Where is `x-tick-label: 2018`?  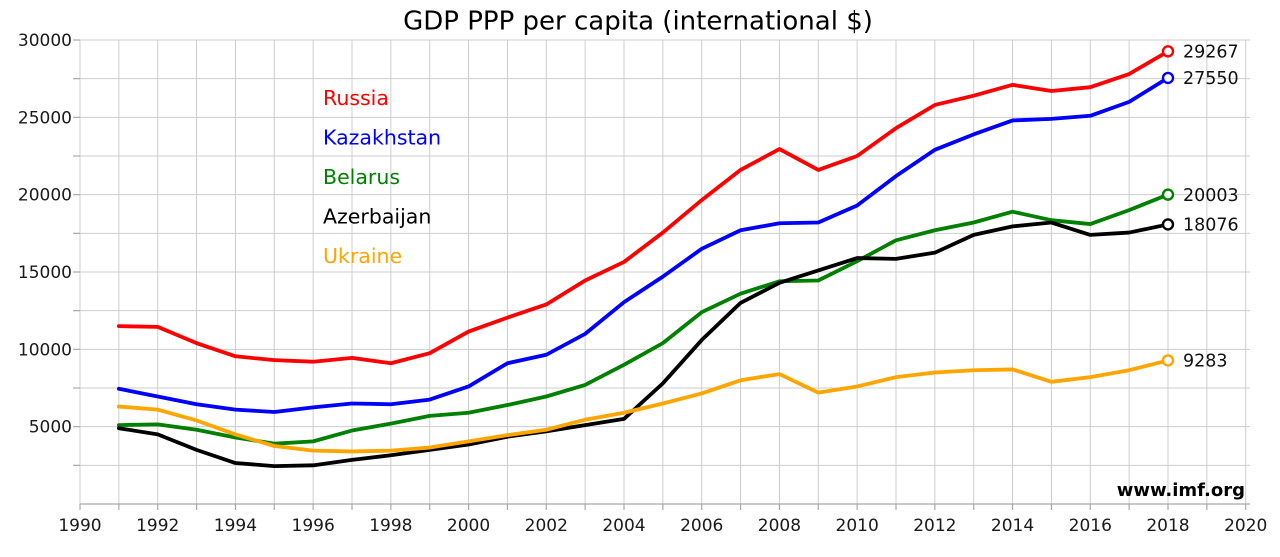
x-tick-label: 2018 is located at coordinates (1167, 526).